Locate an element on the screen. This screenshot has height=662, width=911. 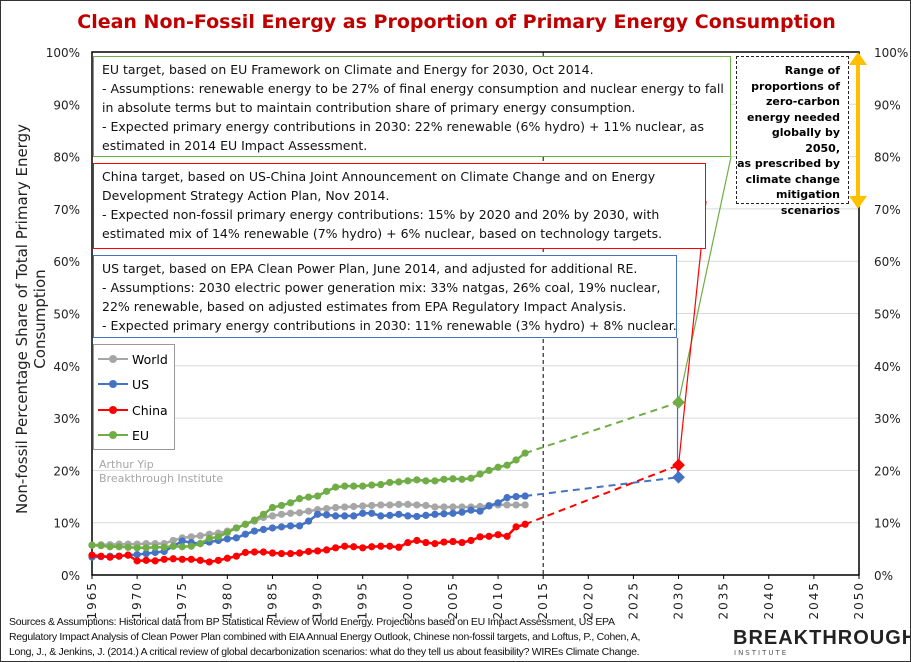
annotation-line: energy needed is located at coordinates (793, 117).